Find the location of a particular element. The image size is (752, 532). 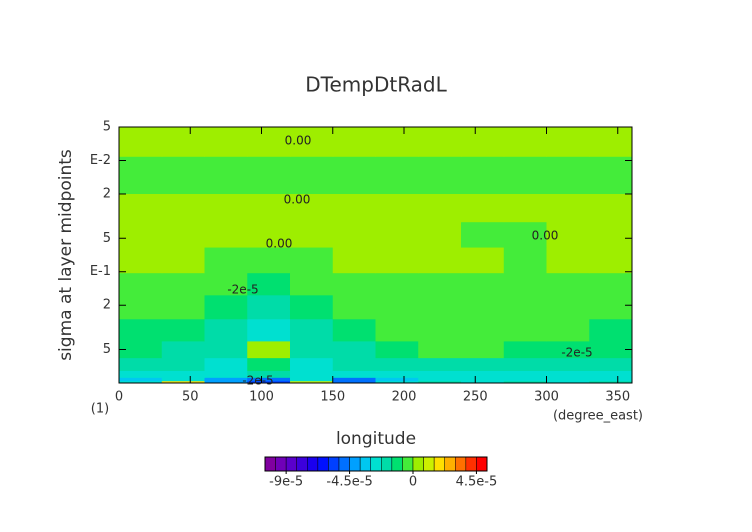

x-tick-label: 300 is located at coordinates (546, 397).